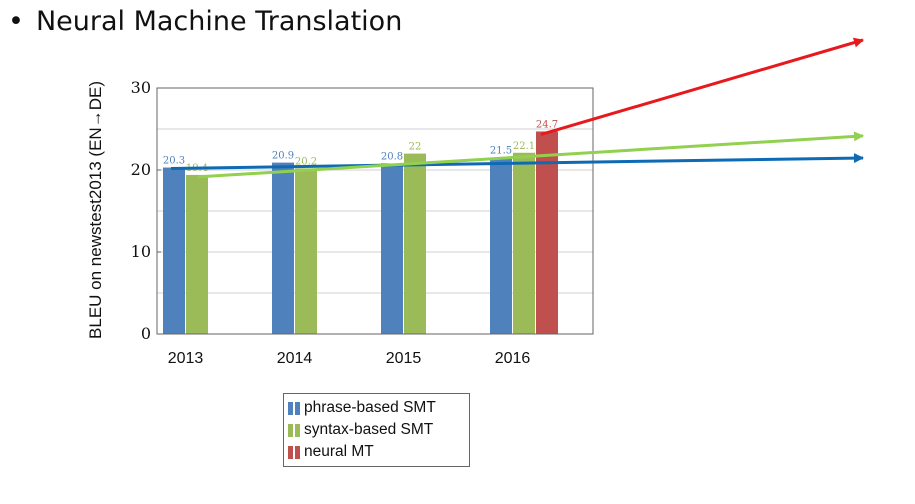 The width and height of the screenshot is (915, 504). Describe the element at coordinates (306, 251) in the screenshot. I see `bar-syntax-based-smt-2014` at that location.